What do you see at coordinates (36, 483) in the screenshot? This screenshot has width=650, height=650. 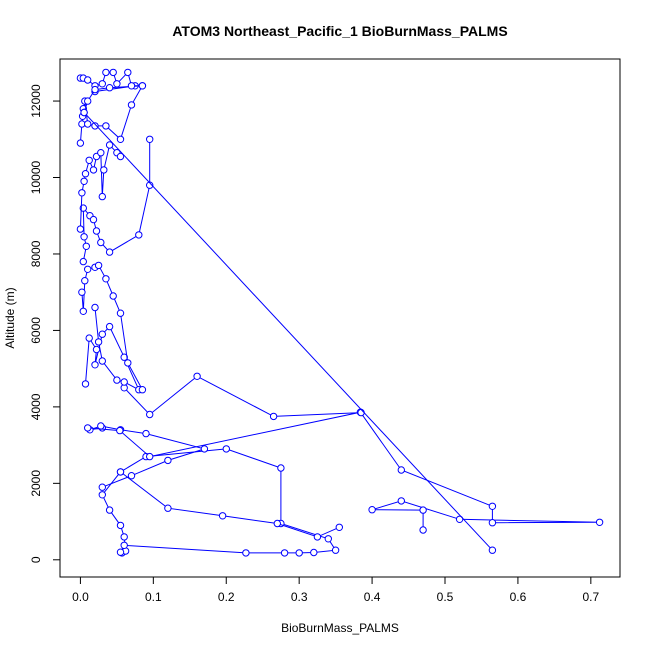 I see `y-tick-label: 2000` at bounding box center [36, 483].